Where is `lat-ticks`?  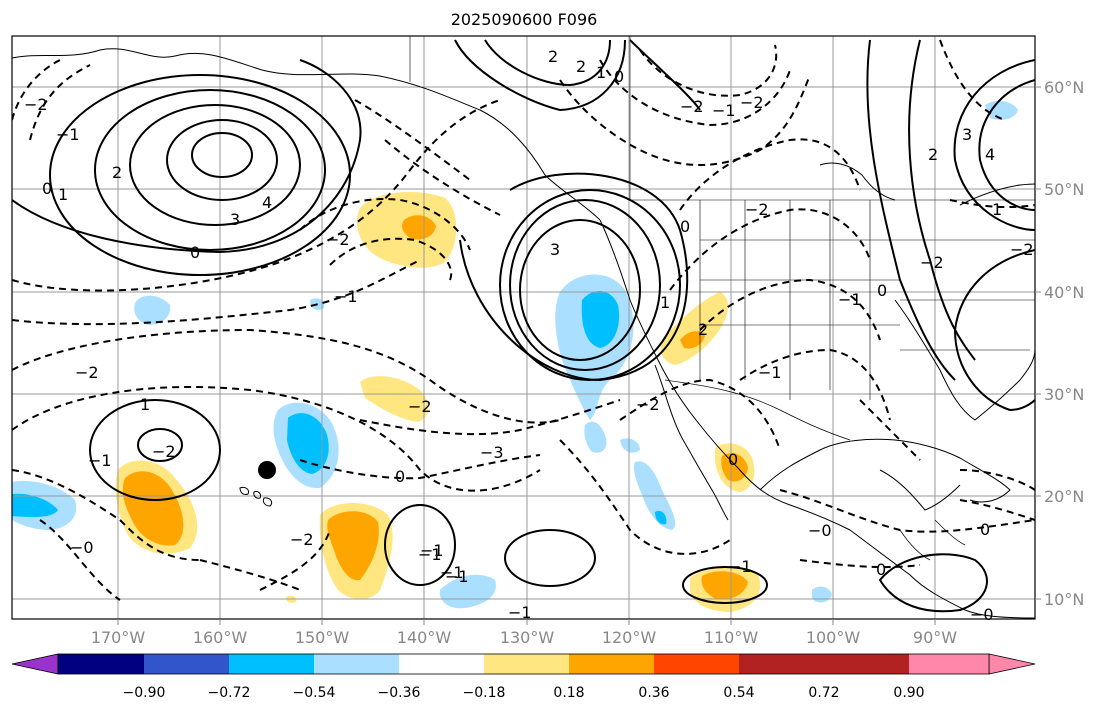
lat-ticks is located at coordinates (1038, 343).